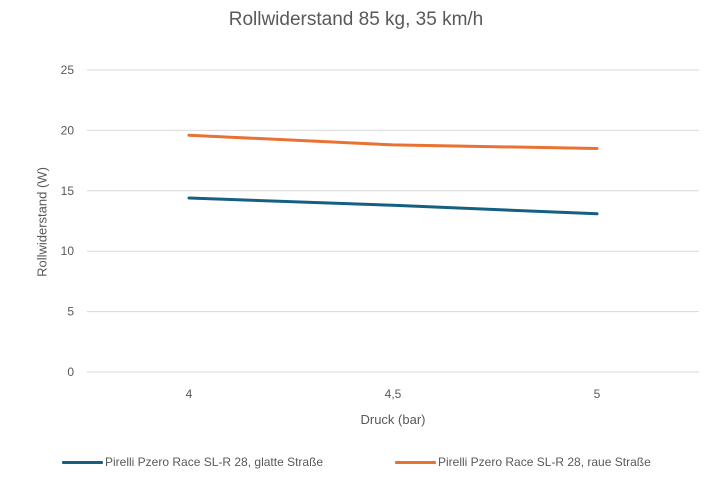 This screenshot has width=712, height=480. What do you see at coordinates (68, 191) in the screenshot?
I see `y-tick-label: 15` at bounding box center [68, 191].